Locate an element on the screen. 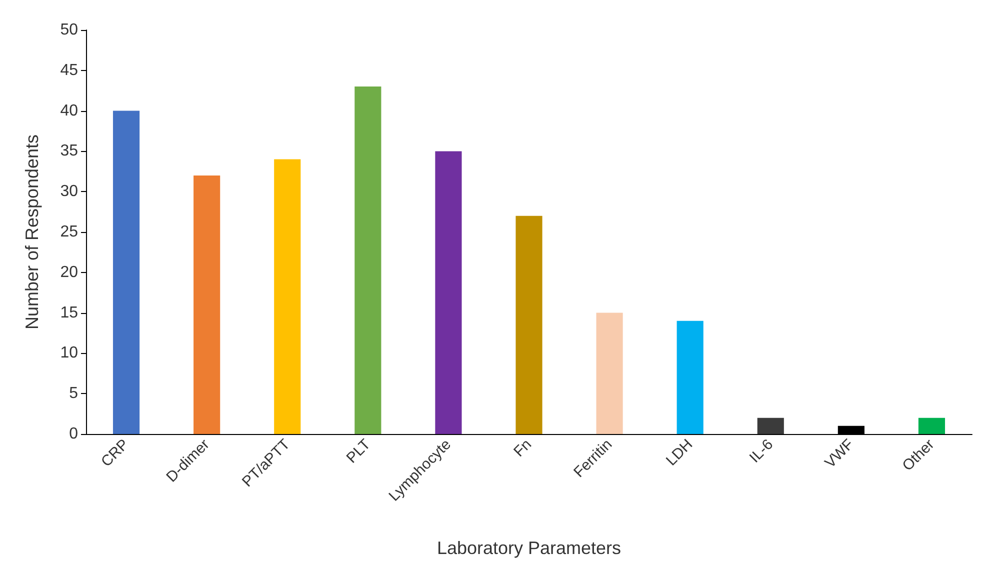 Image resolution: width=982 pixels, height=572 pixels. y-tick-label: 5 is located at coordinates (73, 393).